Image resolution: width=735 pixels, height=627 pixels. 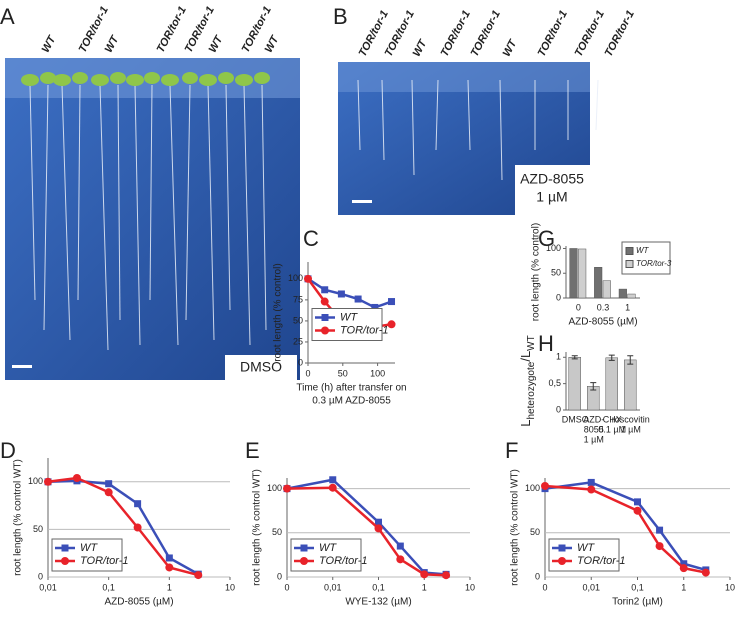 I want to click on x-tick-label: 0.1 µM, so click(x=612, y=429).